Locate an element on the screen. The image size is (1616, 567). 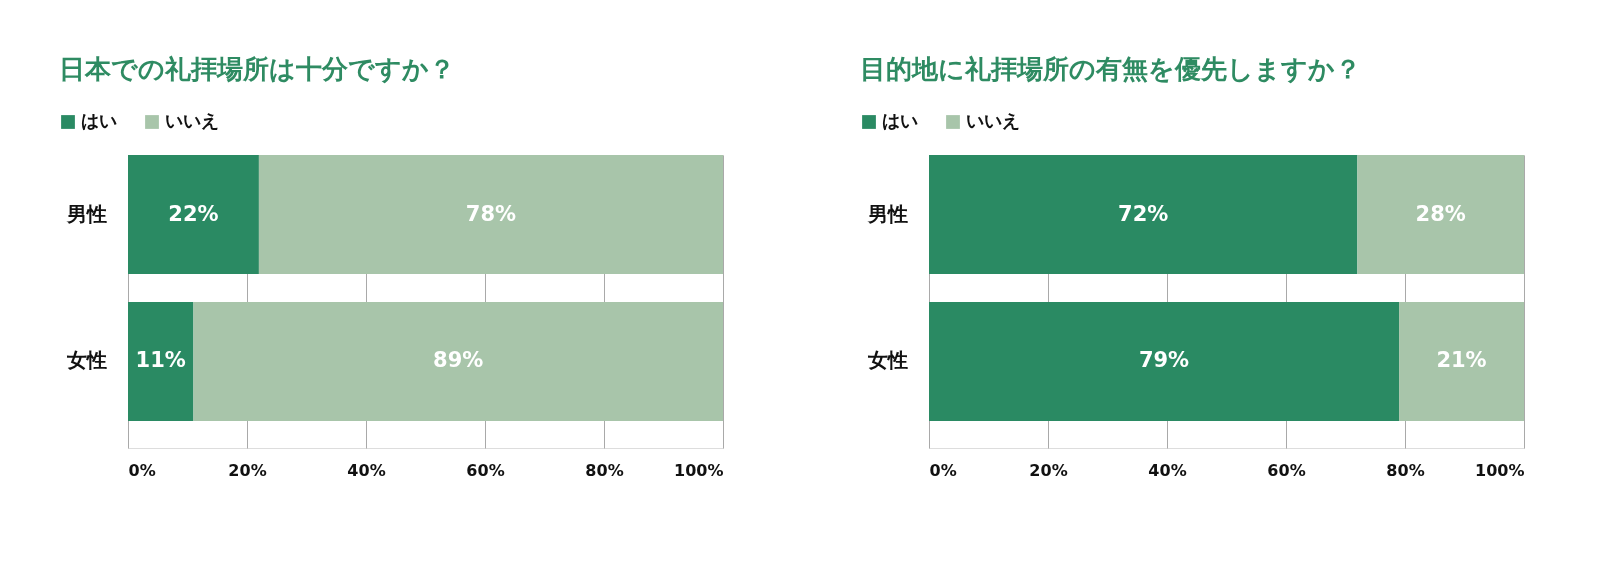
data-label: 78% is located at coordinates (491, 213).